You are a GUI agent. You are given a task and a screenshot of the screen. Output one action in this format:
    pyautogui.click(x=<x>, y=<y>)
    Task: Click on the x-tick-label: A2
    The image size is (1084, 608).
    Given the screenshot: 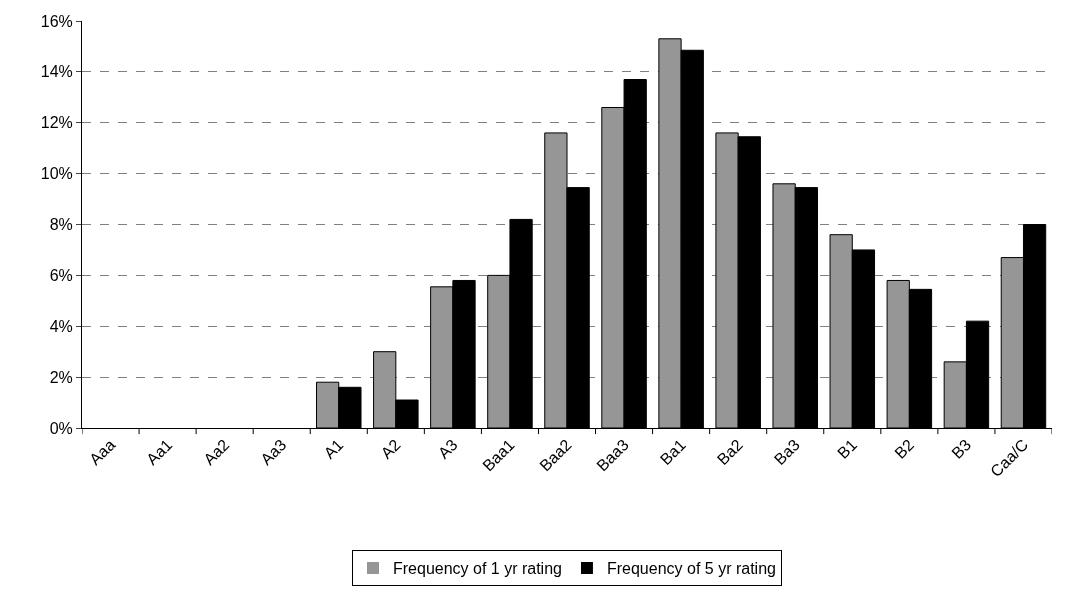 What is the action you would take?
    pyautogui.click(x=390, y=448)
    